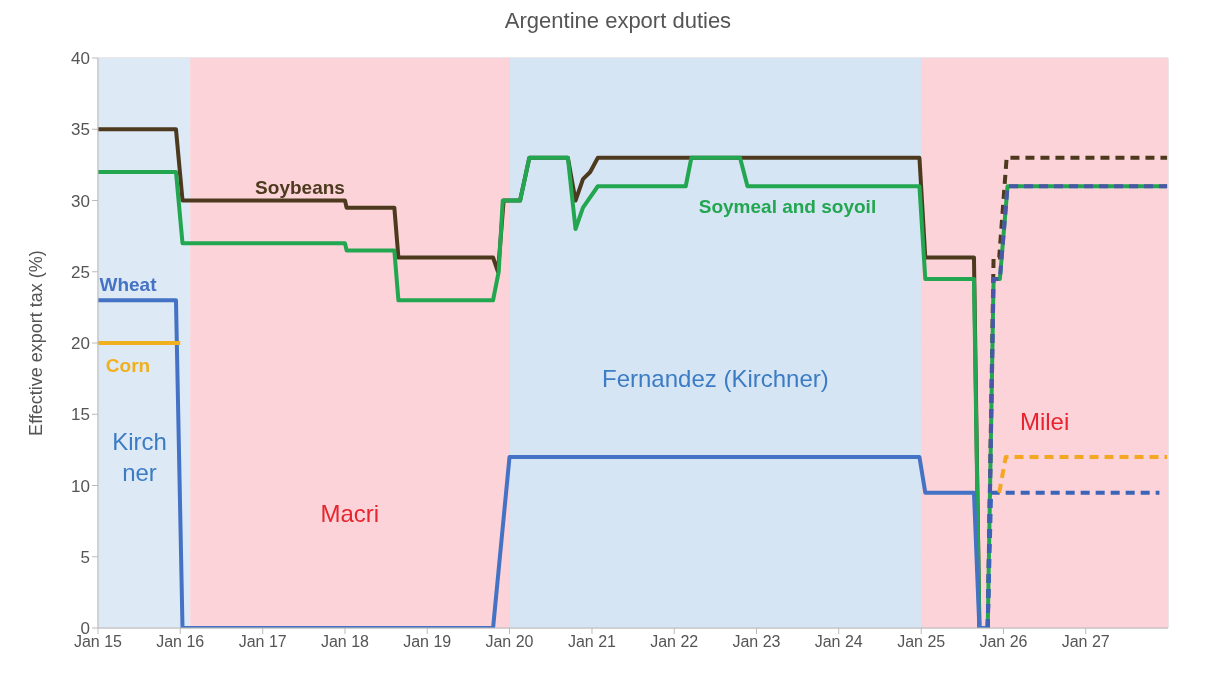 The width and height of the screenshot is (1206, 689). What do you see at coordinates (350, 514) in the screenshot?
I see `band-label: Macri` at bounding box center [350, 514].